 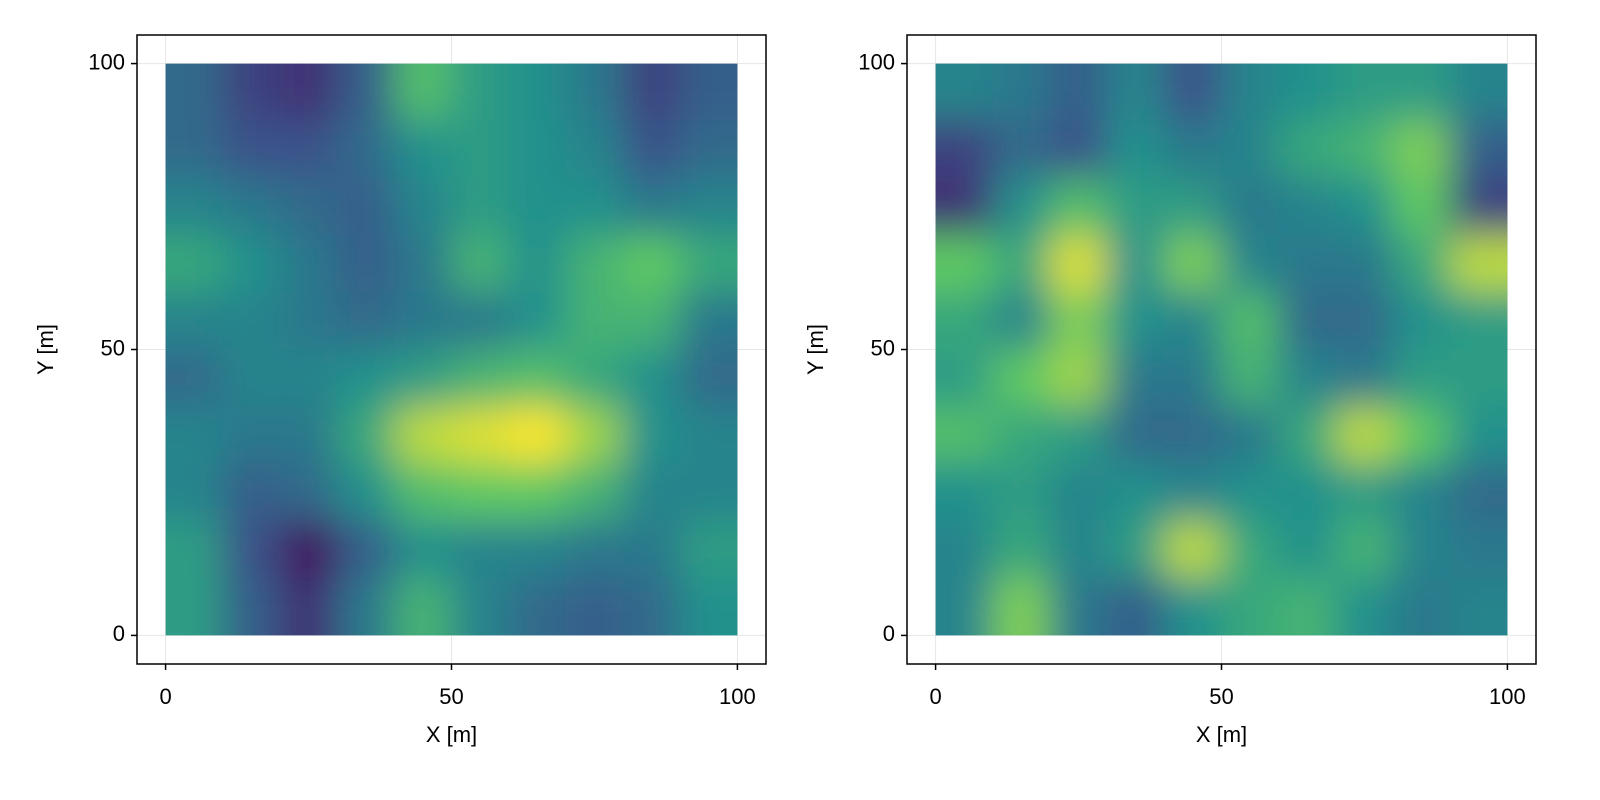 I want to click on x-axis-label: X [m], so click(x=451, y=734).